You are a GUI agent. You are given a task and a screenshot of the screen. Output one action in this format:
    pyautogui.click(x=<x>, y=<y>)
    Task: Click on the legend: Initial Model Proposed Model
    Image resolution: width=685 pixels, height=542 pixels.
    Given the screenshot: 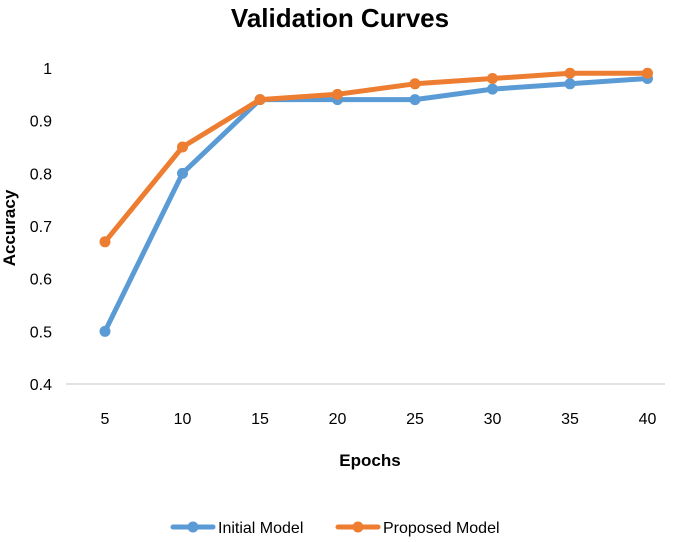 What is the action you would take?
    pyautogui.click(x=335, y=528)
    